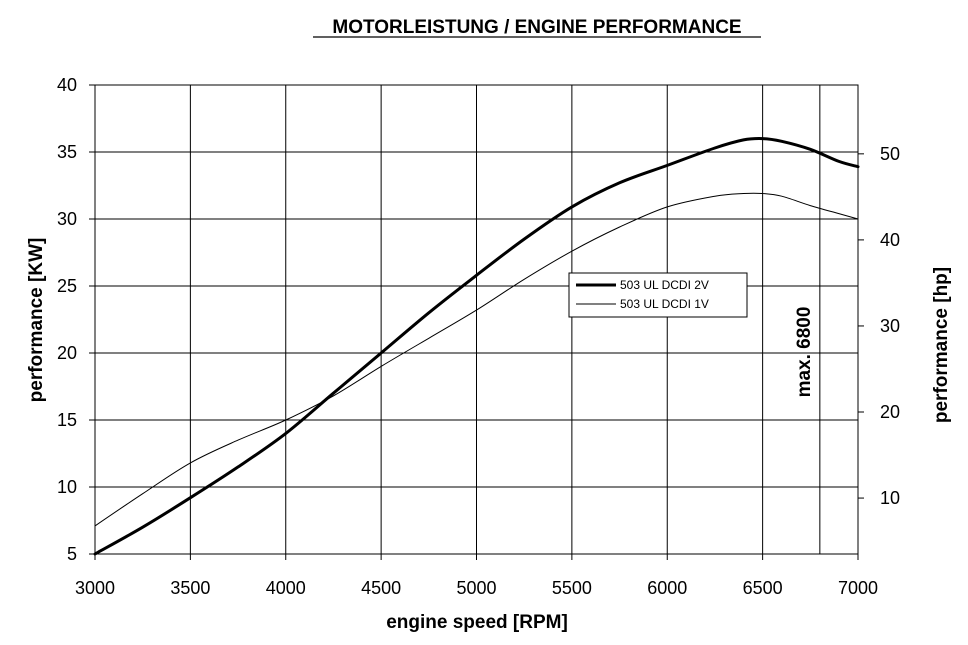  What do you see at coordinates (67, 353) in the screenshot?
I see `y-tick-label: 20` at bounding box center [67, 353].